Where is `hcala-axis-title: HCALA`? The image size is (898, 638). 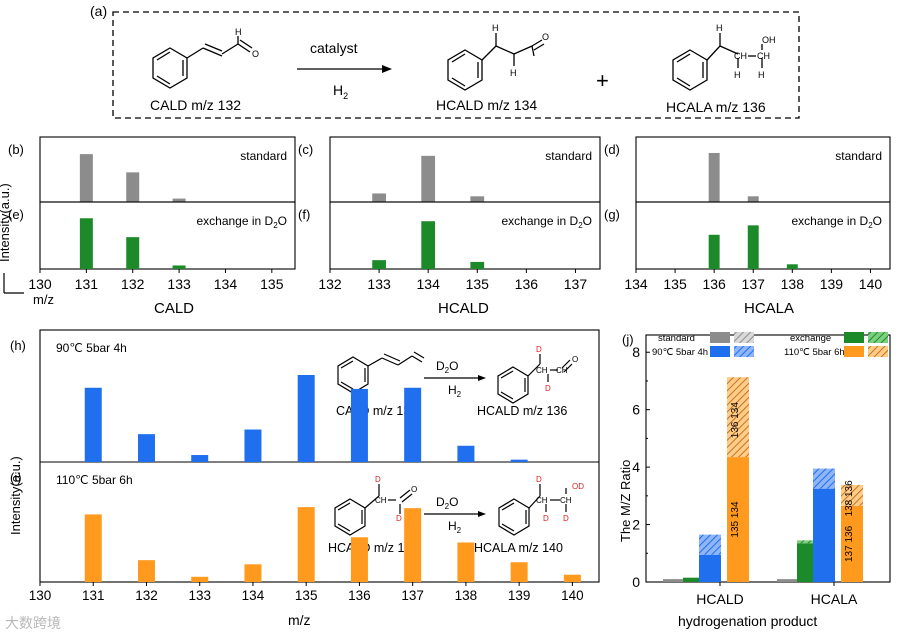
hcala-axis-title: HCALA is located at coordinates (769, 308).